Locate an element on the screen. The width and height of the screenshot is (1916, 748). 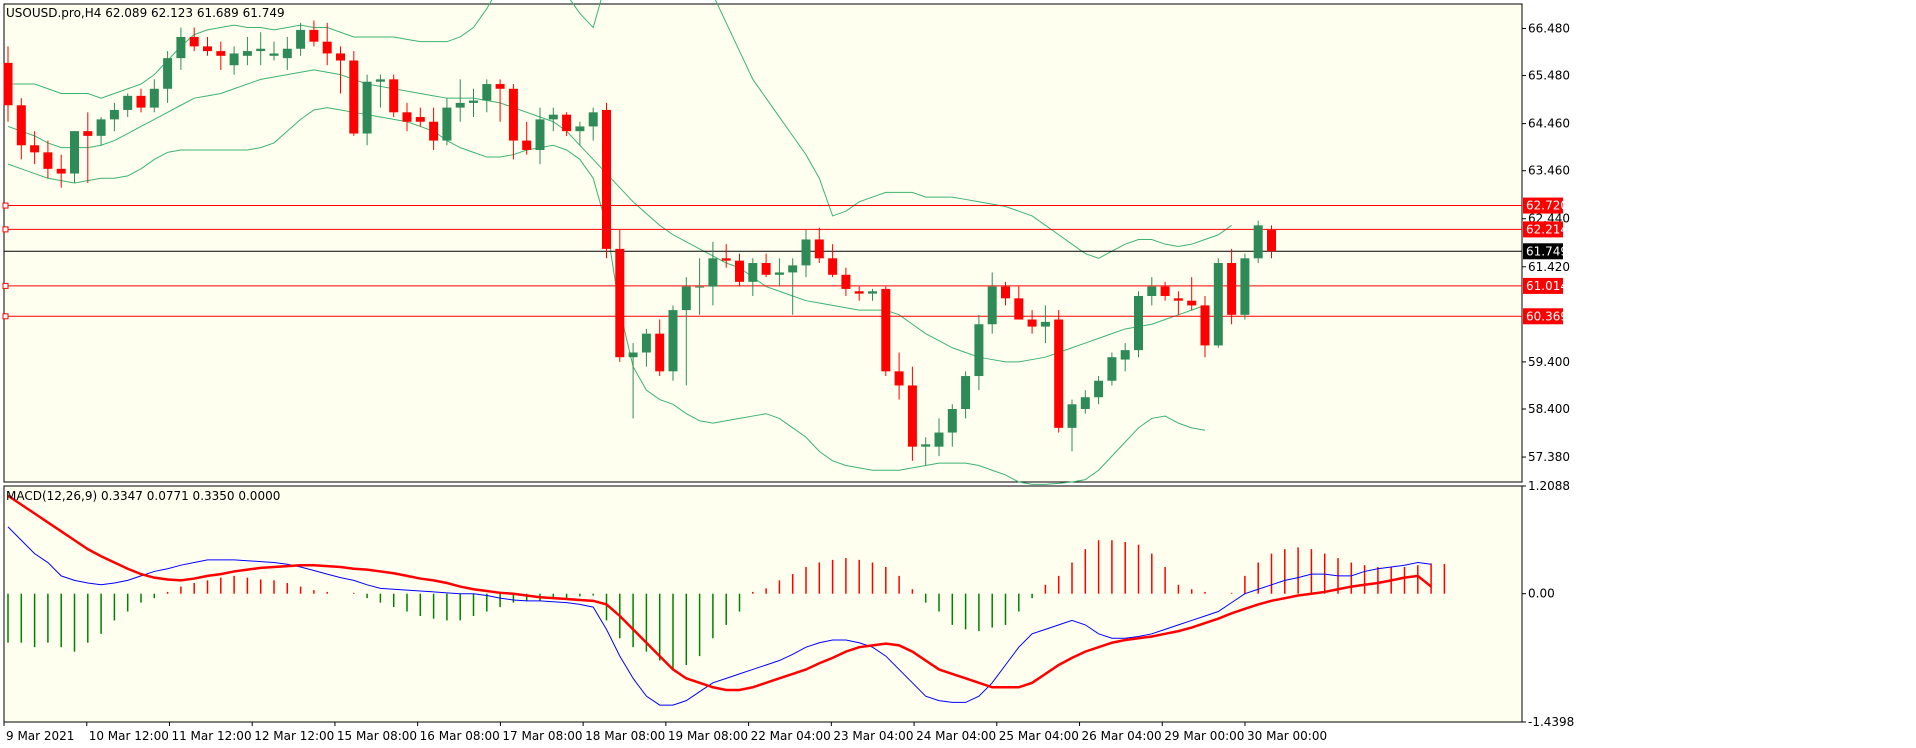
time-axis-label: 26 Mar 04:00 is located at coordinates (1122, 736).